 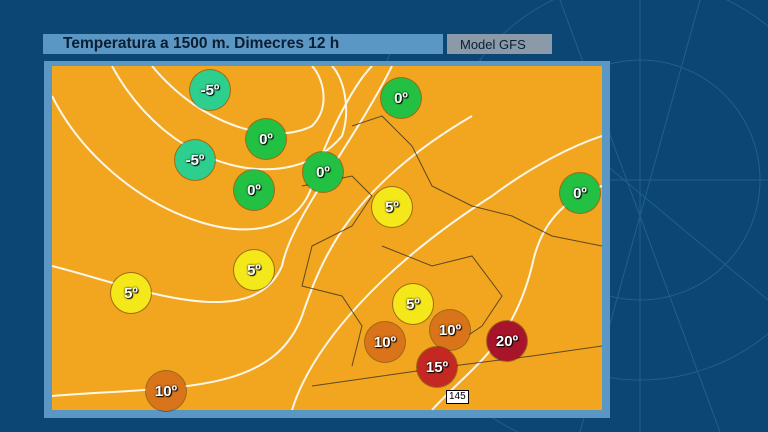 I want to click on model-badge: Model GFS, so click(x=499, y=44).